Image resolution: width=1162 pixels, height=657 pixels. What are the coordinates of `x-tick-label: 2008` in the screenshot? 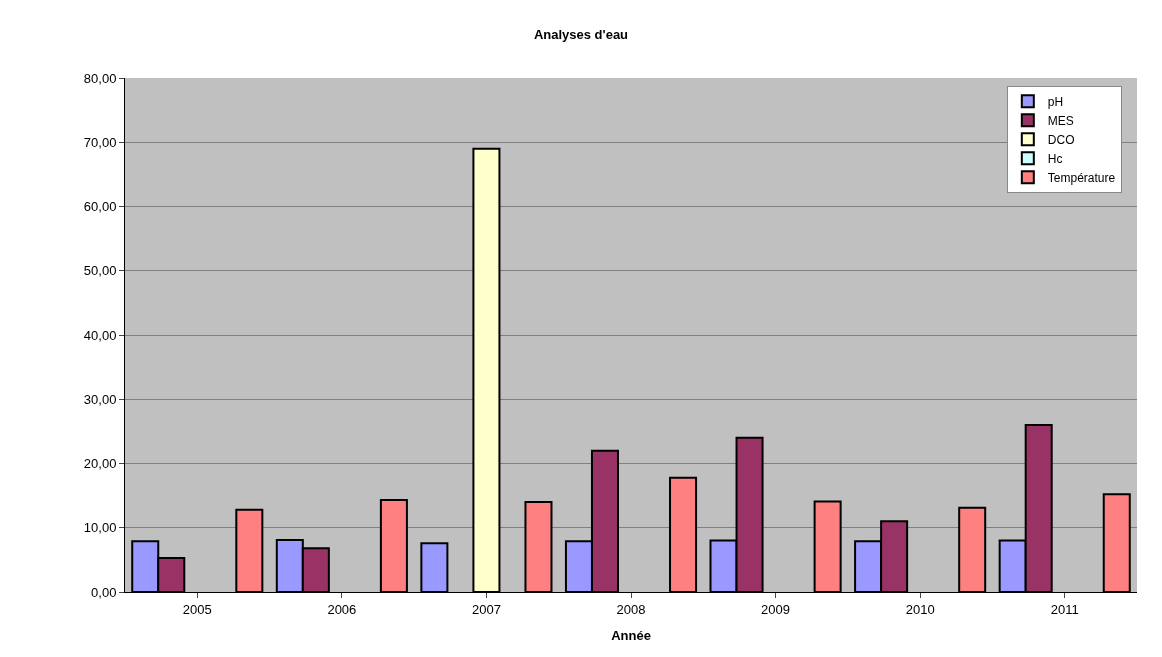 It's located at (631, 609).